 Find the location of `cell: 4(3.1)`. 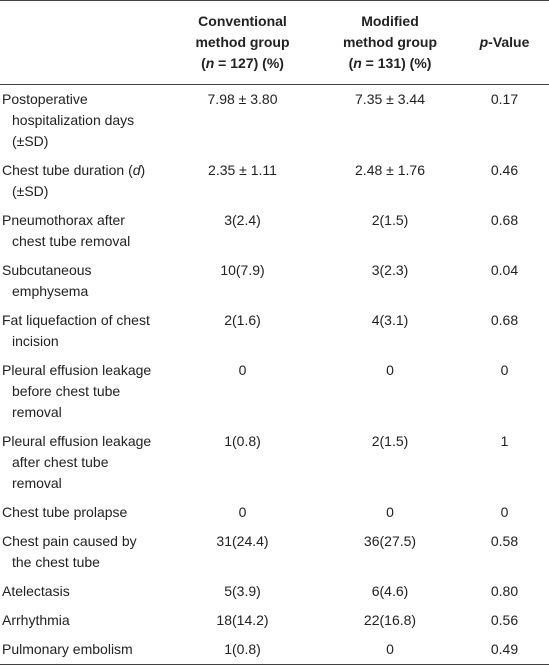

cell: 4(3.1) is located at coordinates (390, 320).